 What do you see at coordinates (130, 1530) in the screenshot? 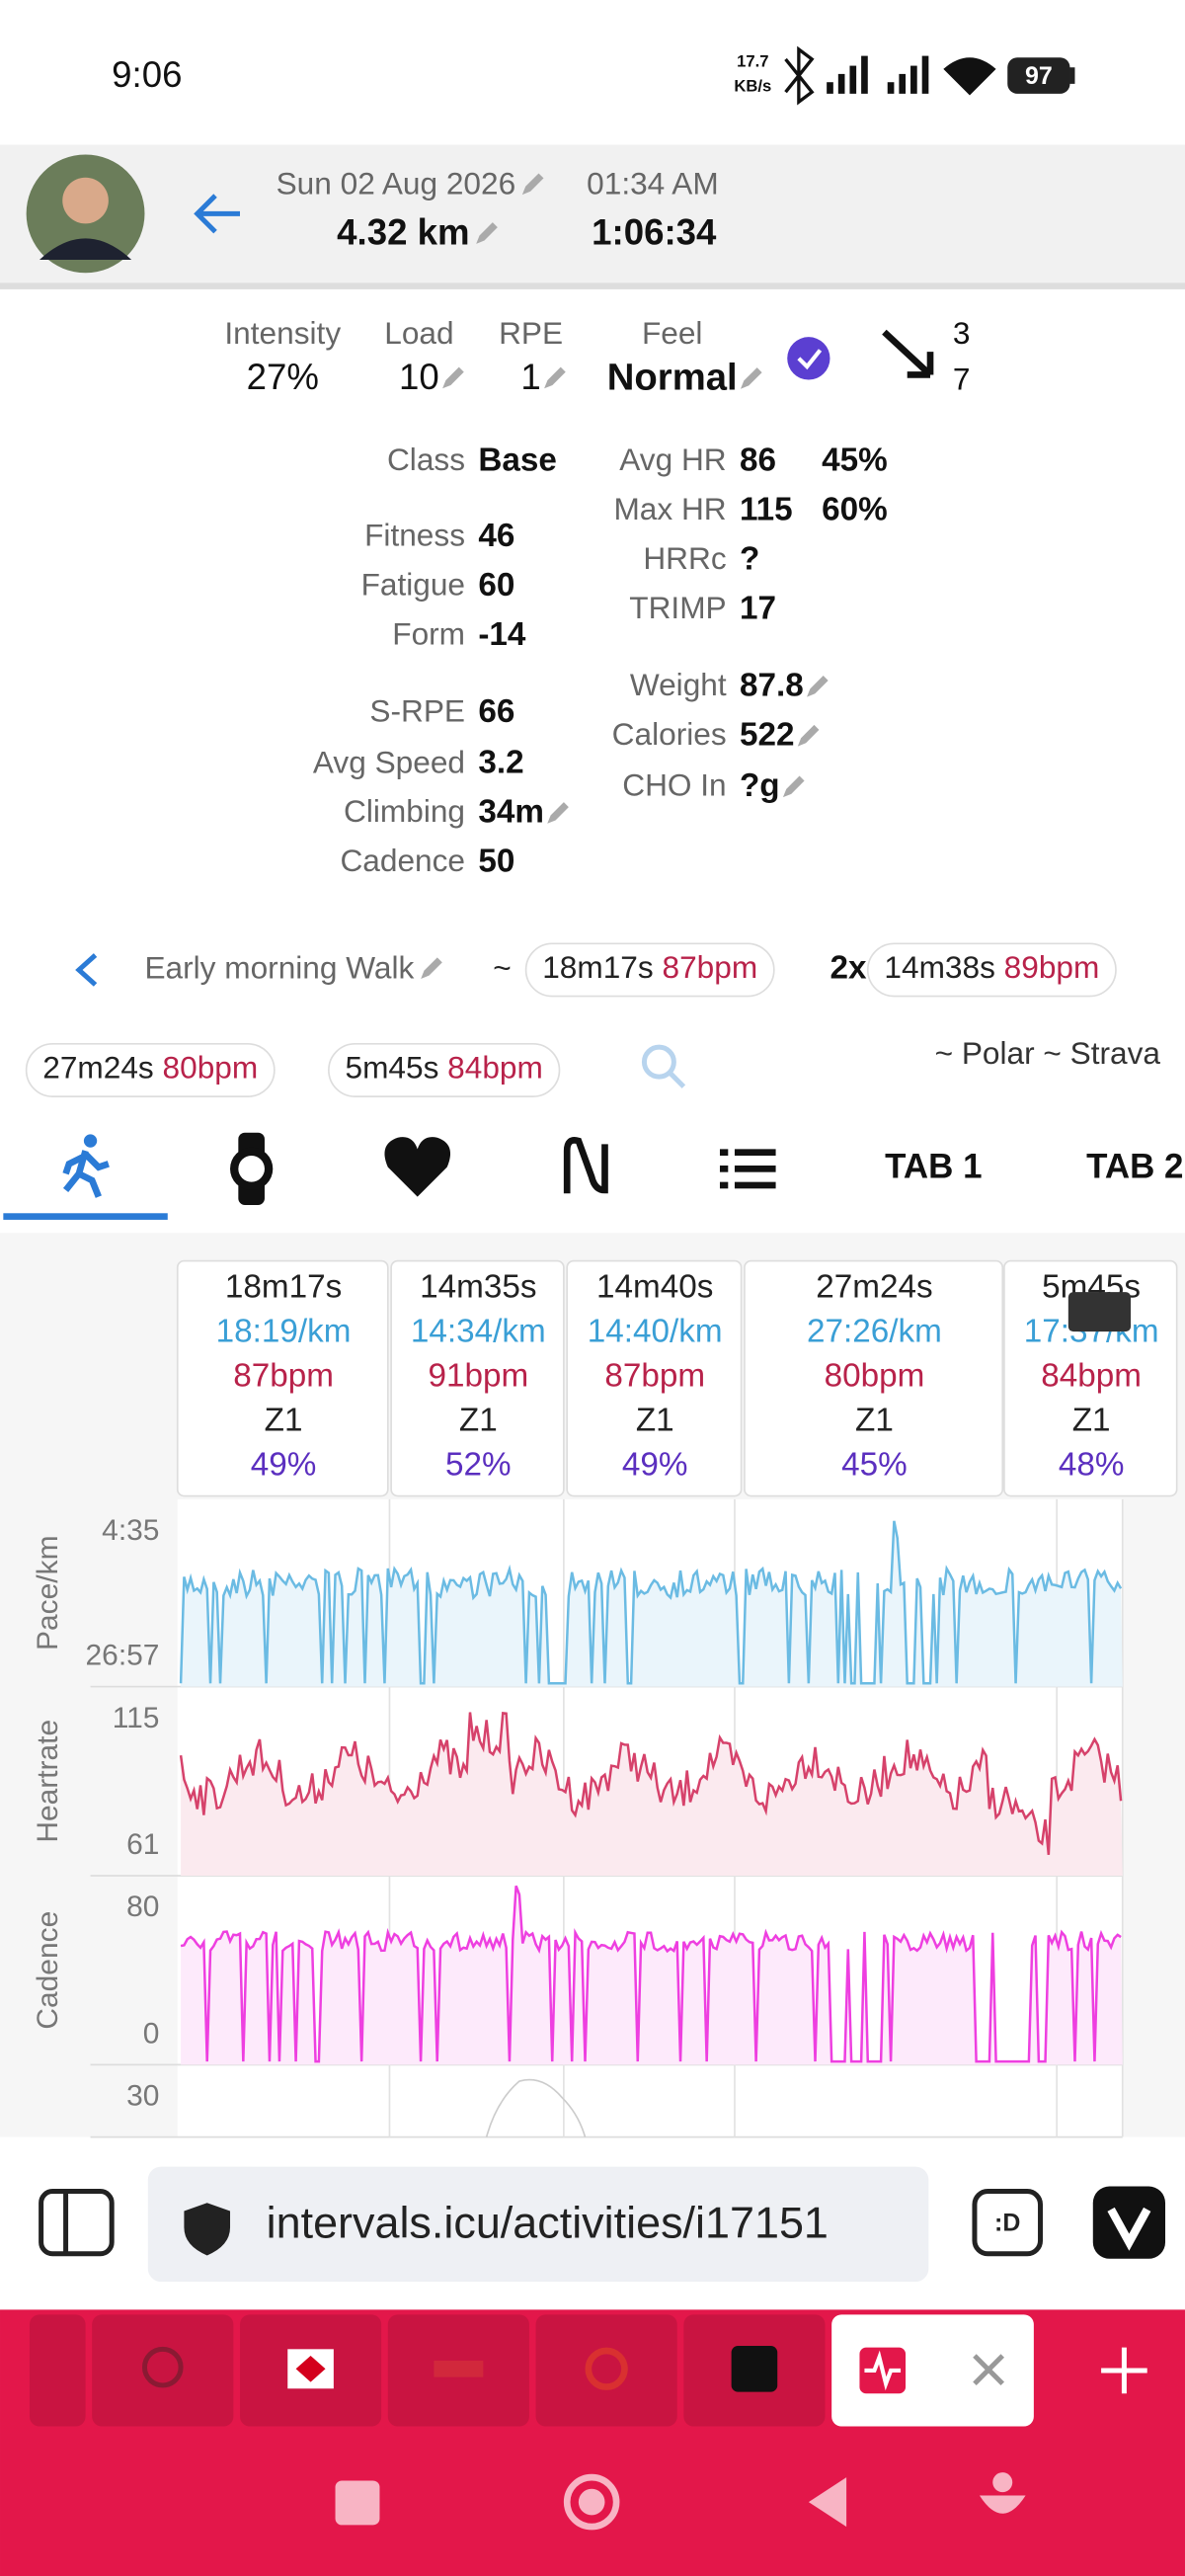
I see `axis-top: 4:35` at bounding box center [130, 1530].